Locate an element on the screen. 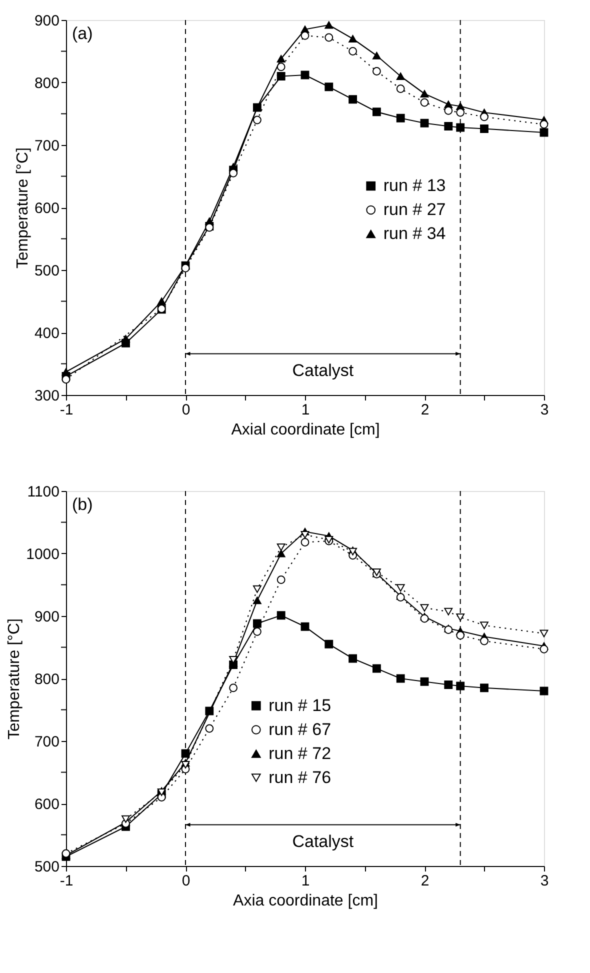  legend-label: run # 76 is located at coordinates (300, 777).